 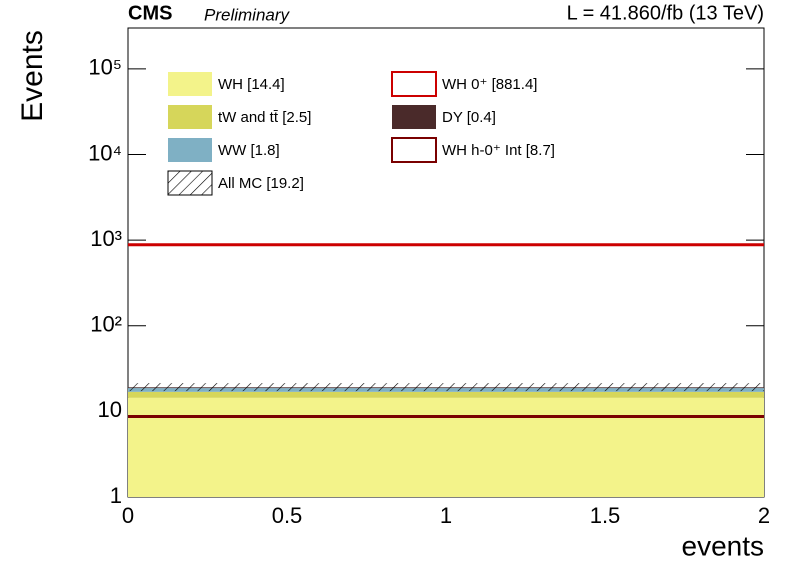 I want to click on uncertainty-band, so click(x=446, y=387).